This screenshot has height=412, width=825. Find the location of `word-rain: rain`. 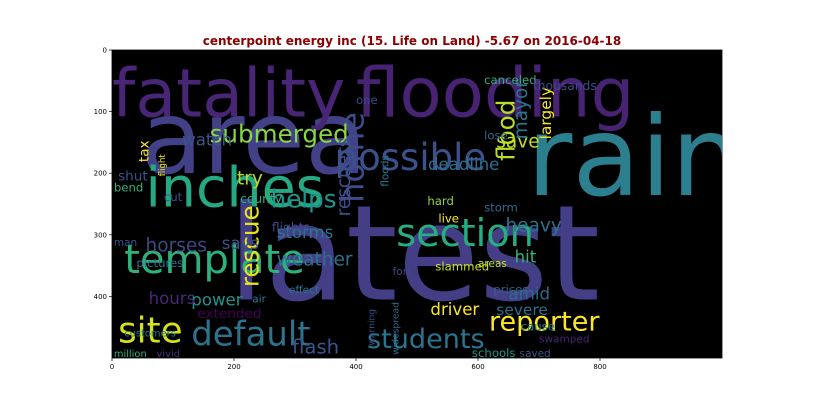

word-rain: rain is located at coordinates (634, 157).